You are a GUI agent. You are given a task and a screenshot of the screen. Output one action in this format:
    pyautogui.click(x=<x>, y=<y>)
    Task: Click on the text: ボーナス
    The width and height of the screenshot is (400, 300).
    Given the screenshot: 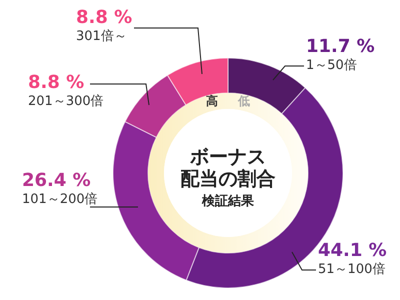 What is the action you would take?
    pyautogui.click(x=227, y=157)
    